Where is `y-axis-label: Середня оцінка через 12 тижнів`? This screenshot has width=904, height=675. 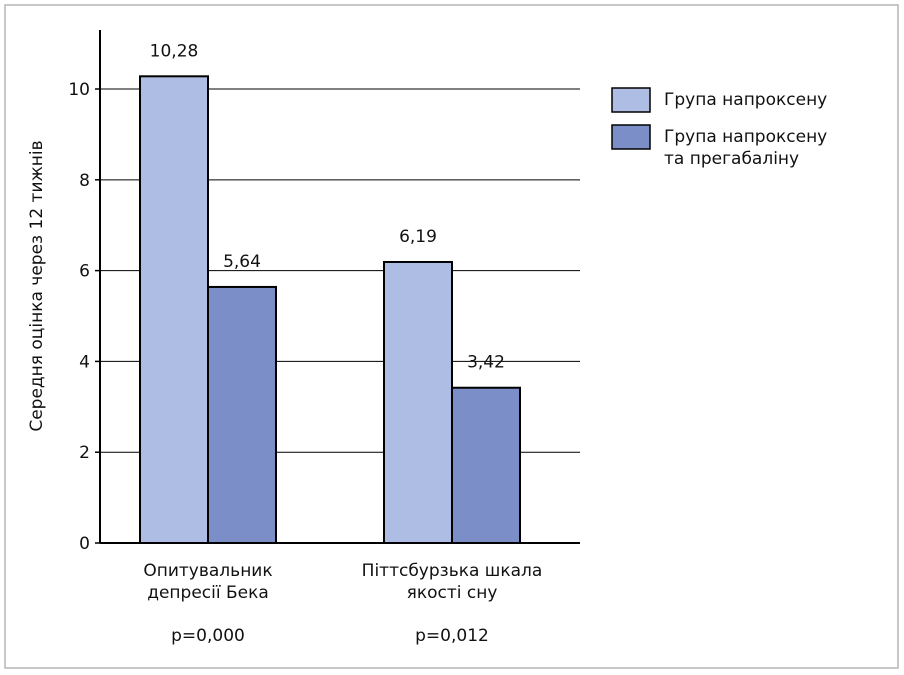 y-axis-label: Середня оцінка через 12 тижнів is located at coordinates (37, 285).